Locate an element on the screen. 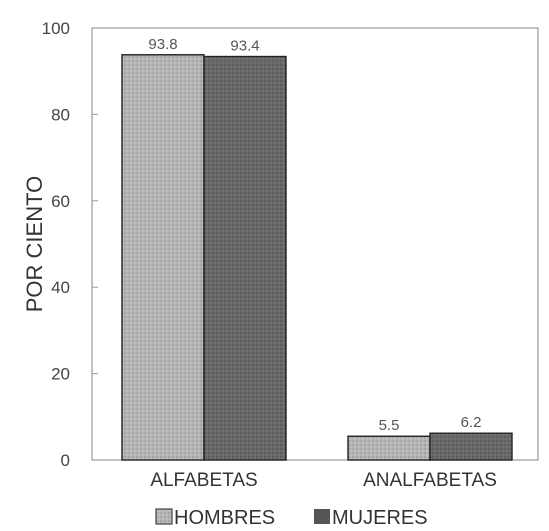 The width and height of the screenshot is (549, 531). category-label: ALFABETAS is located at coordinates (203, 480).